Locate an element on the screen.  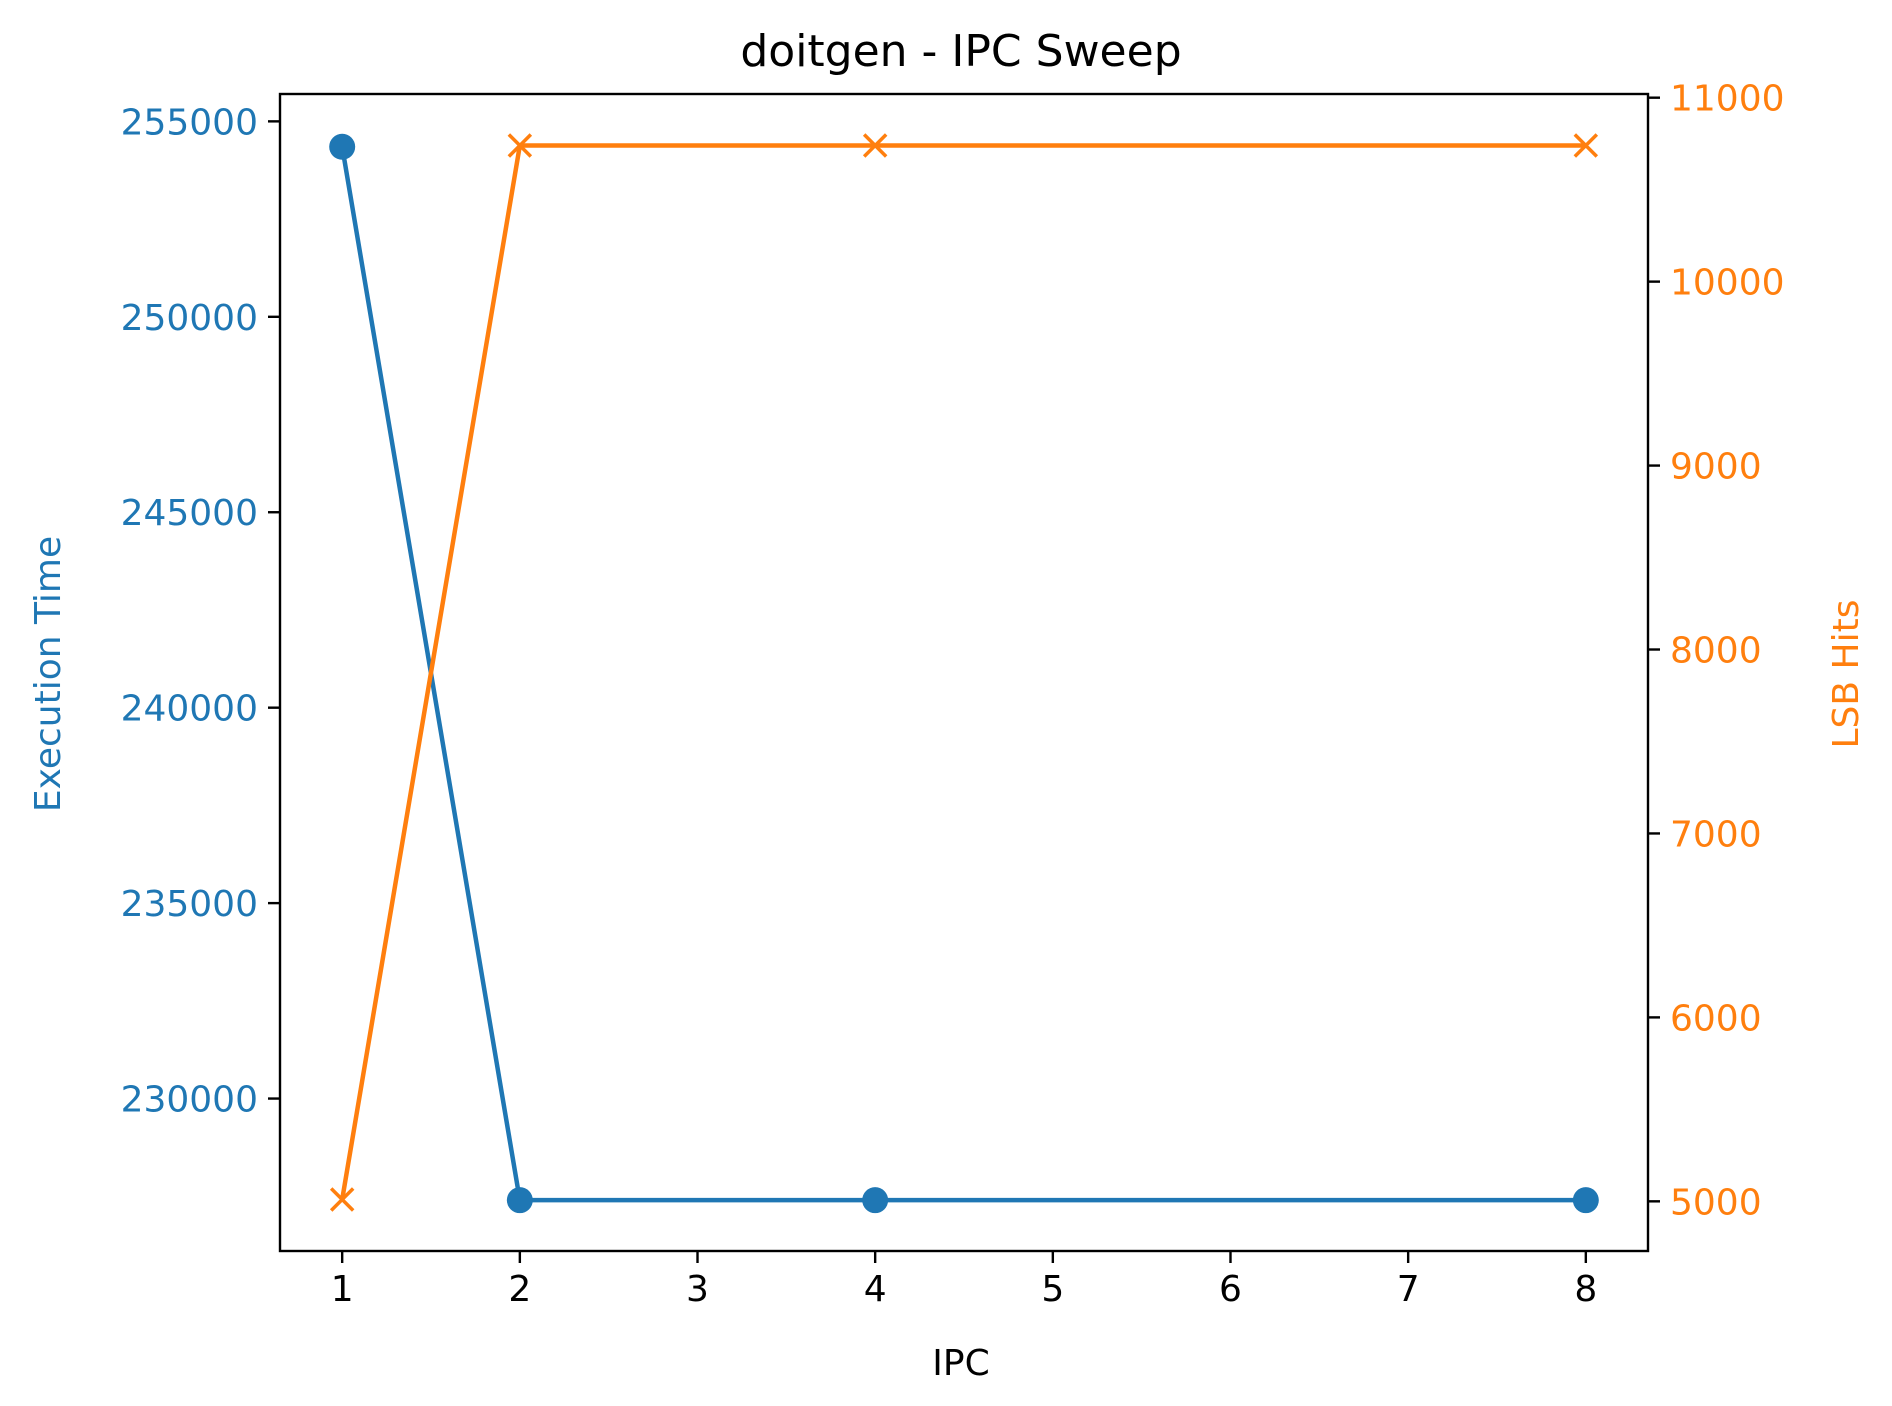
chart-title: doitgen - IPC Sweep is located at coordinates (960, 51).